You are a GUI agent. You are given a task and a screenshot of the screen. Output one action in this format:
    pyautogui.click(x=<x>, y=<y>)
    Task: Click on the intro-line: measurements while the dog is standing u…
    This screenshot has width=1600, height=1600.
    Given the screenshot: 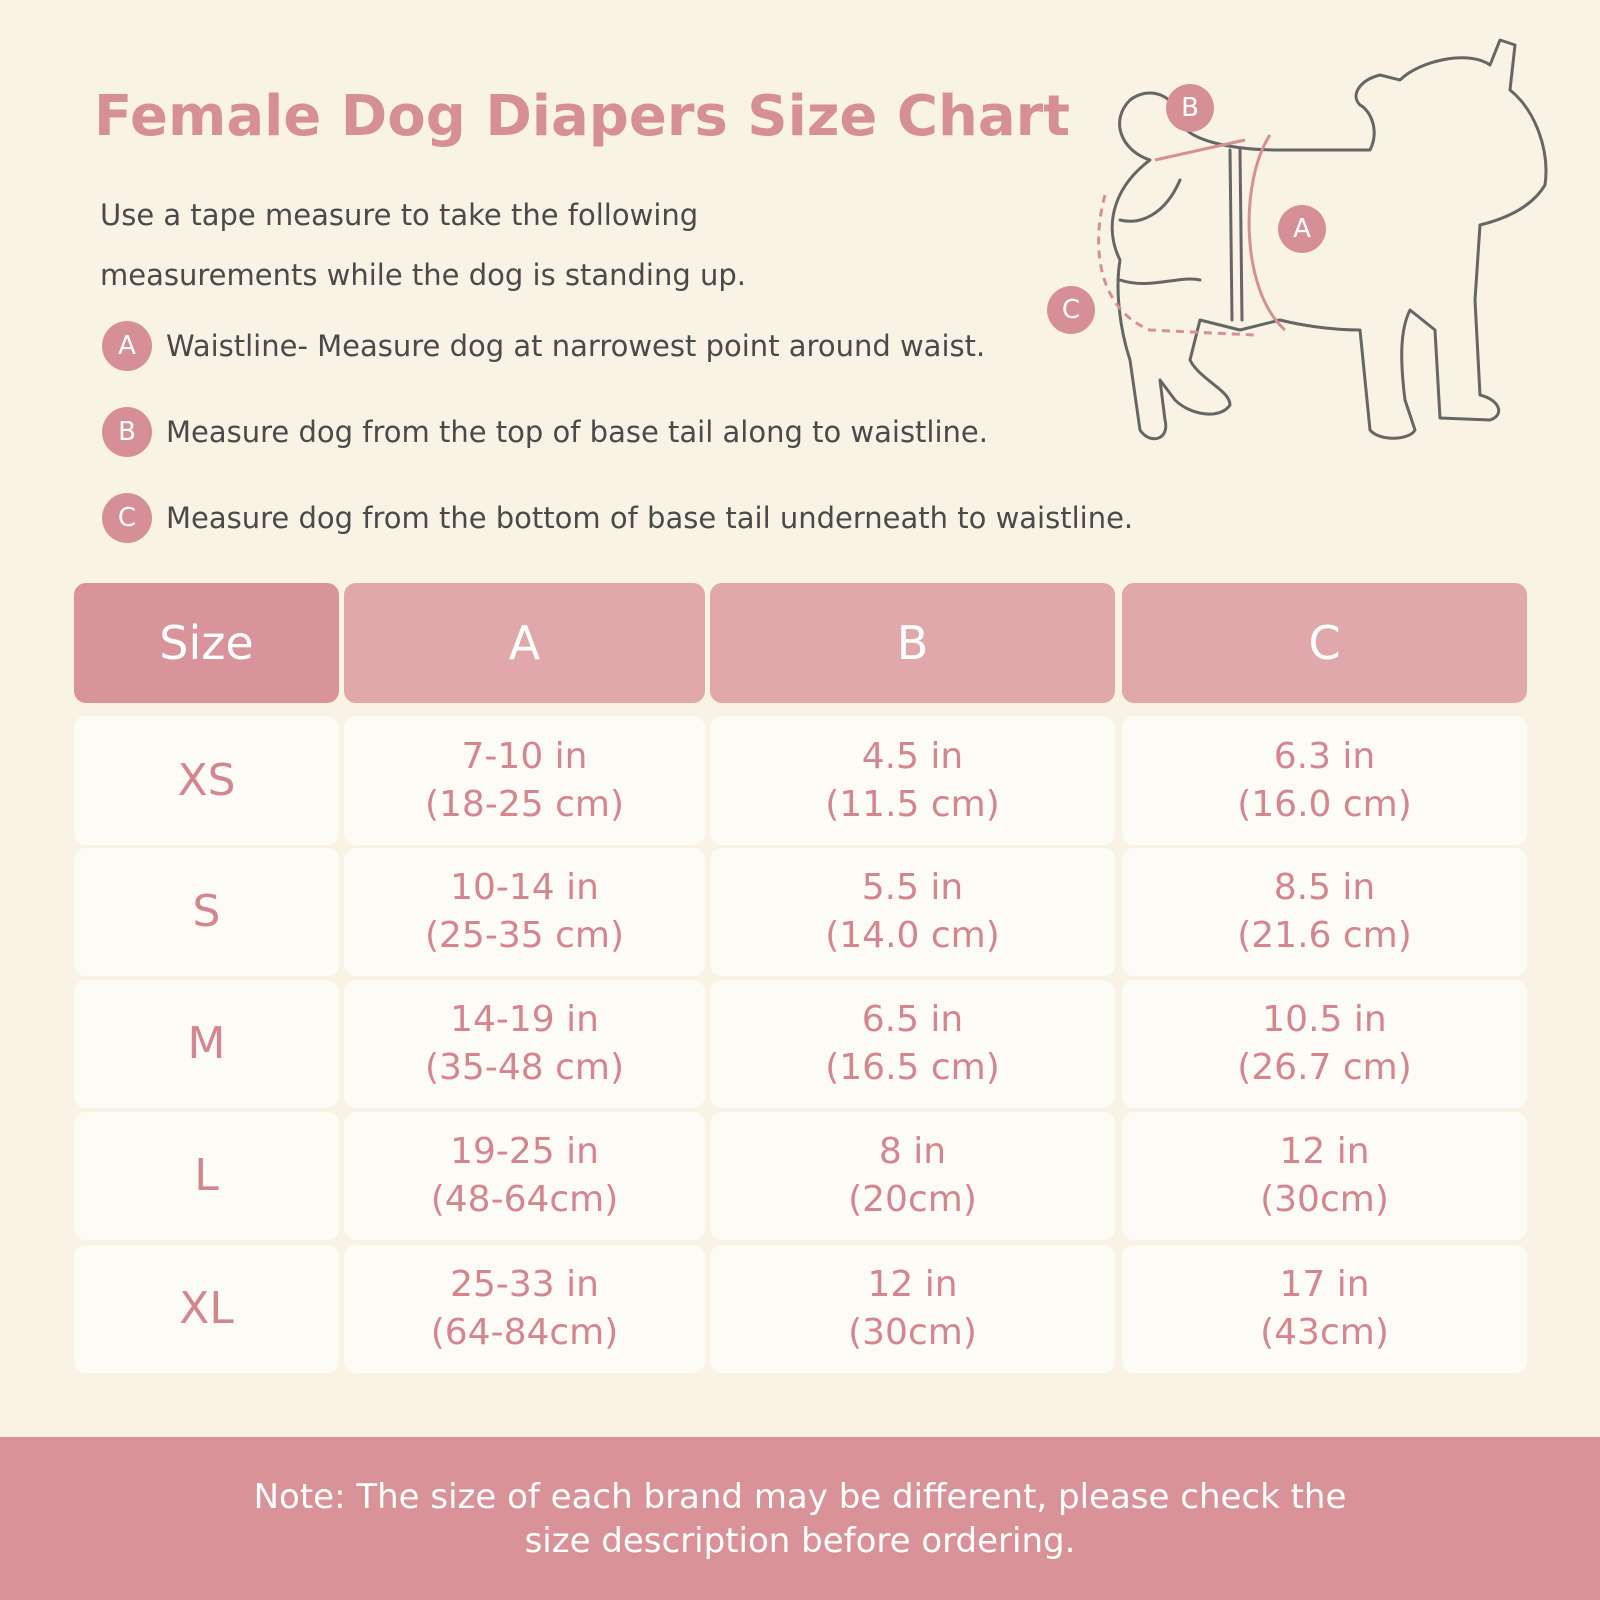 What is the action you would take?
    pyautogui.click(x=423, y=275)
    